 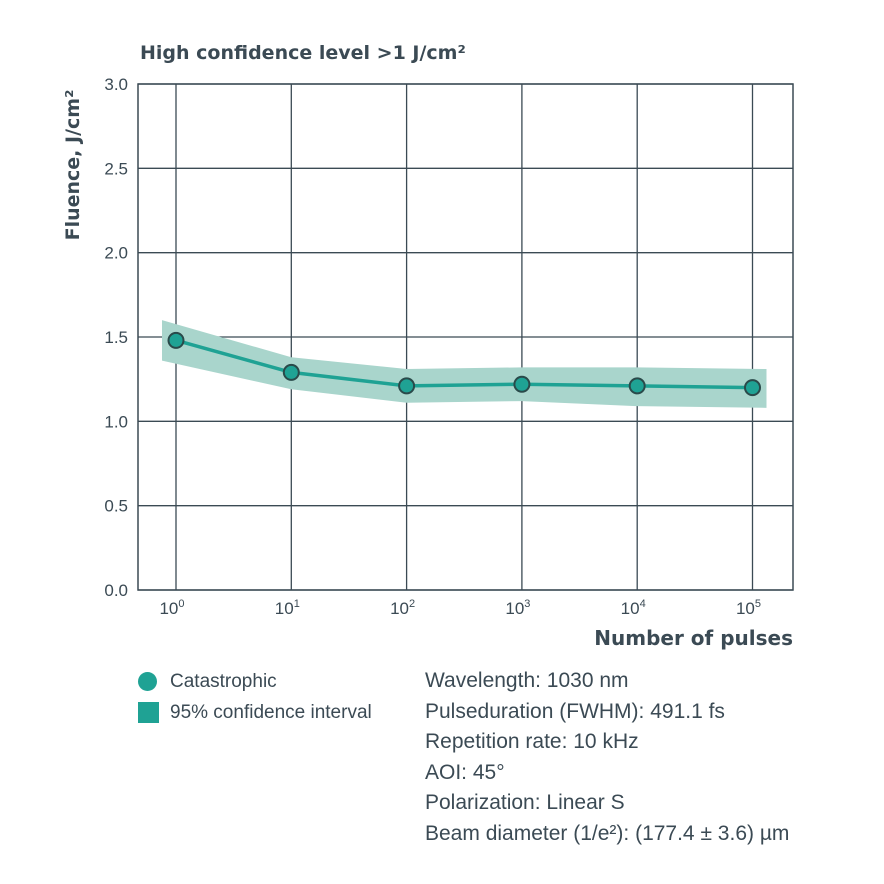 I want to click on param-pulse-duration: Pulseduration (FWHM): 491.1 fs, so click(x=575, y=711).